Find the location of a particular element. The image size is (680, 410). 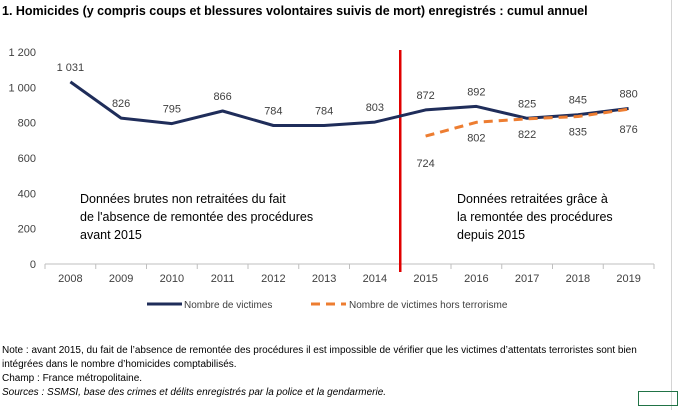

y-tick-label: 0 is located at coordinates (33, 265).